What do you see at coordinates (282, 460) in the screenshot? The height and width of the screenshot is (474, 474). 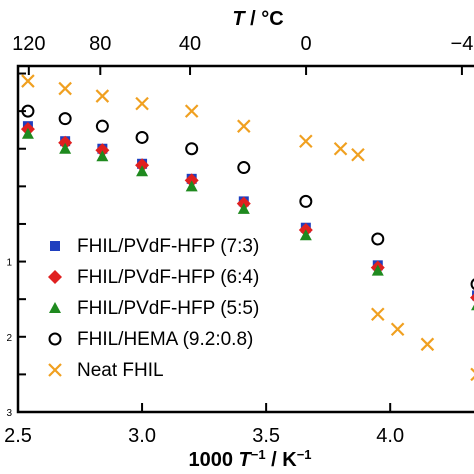 I see `title-part: / K` at bounding box center [282, 460].